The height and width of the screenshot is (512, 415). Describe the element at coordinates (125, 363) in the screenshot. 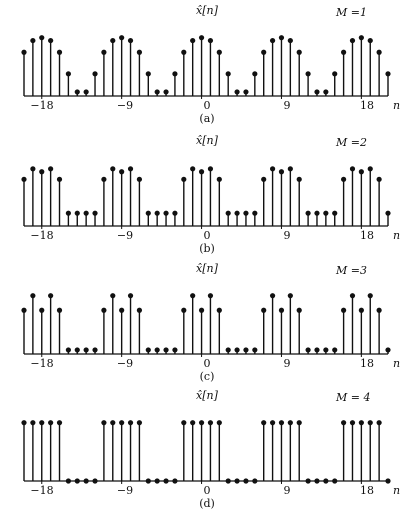

I see `tick-label: −9` at that location.